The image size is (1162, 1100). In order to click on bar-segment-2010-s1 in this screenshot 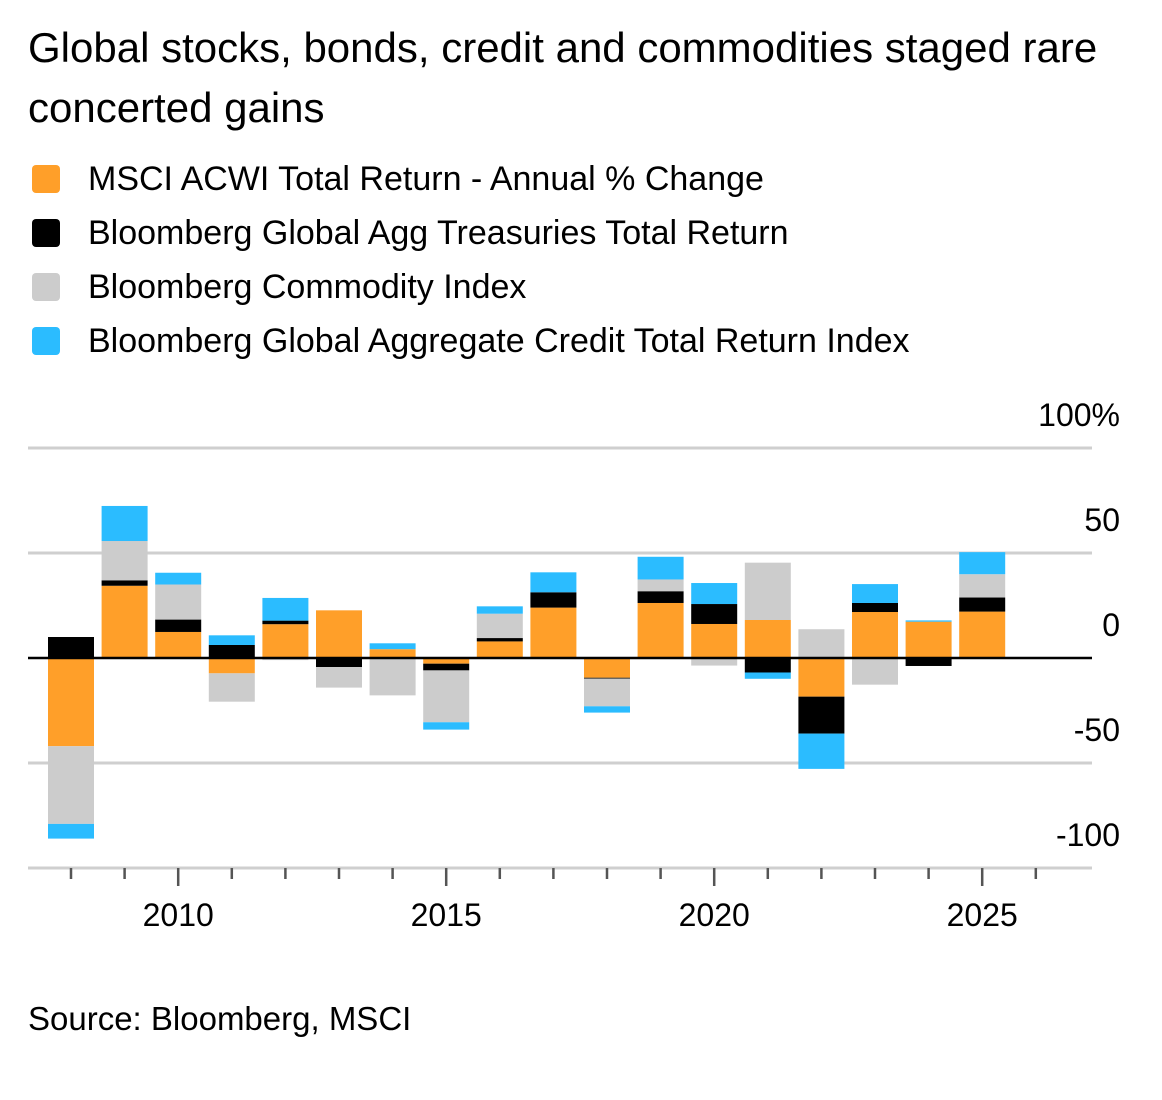, I will do `click(178, 625)`.